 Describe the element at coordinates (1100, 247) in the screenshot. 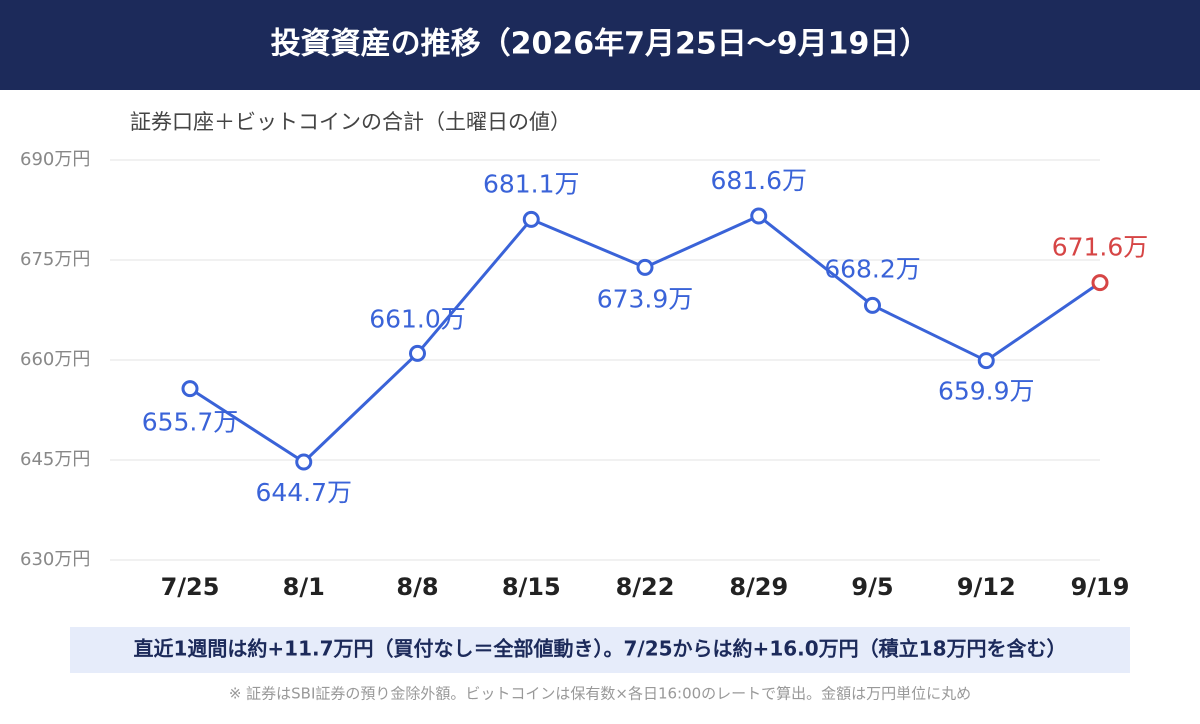

I see `value-label: 671.6万` at that location.